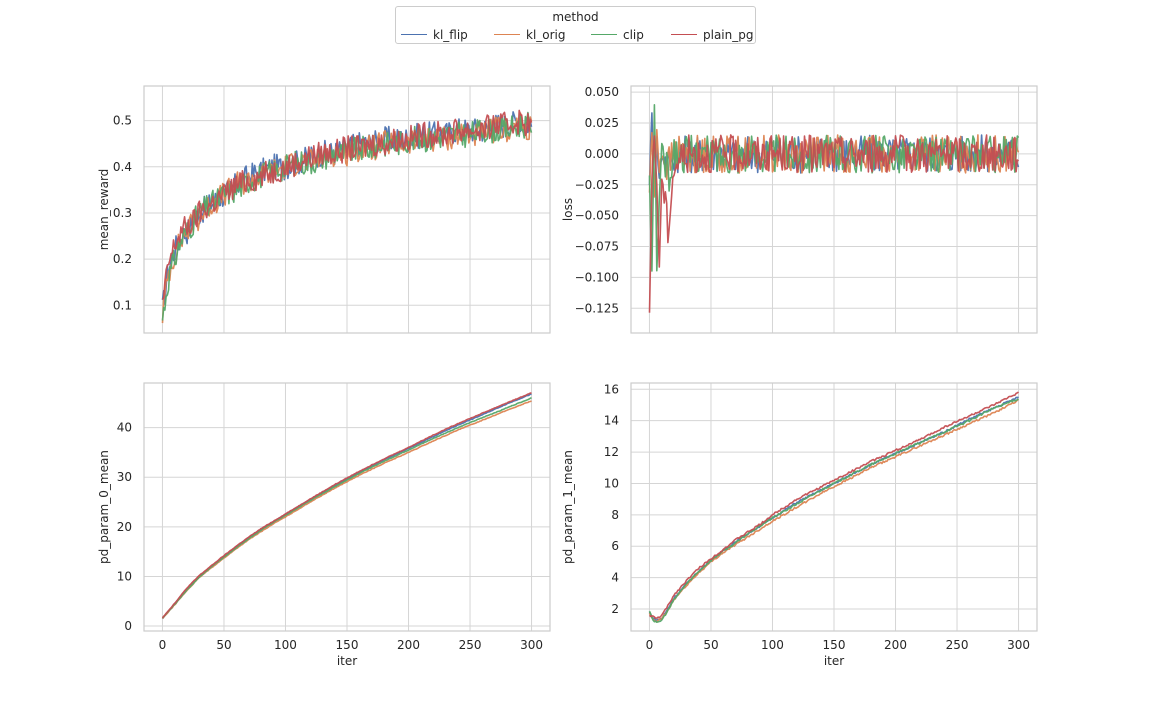  I want to click on y-tick-label: −0.050, so click(597, 216).